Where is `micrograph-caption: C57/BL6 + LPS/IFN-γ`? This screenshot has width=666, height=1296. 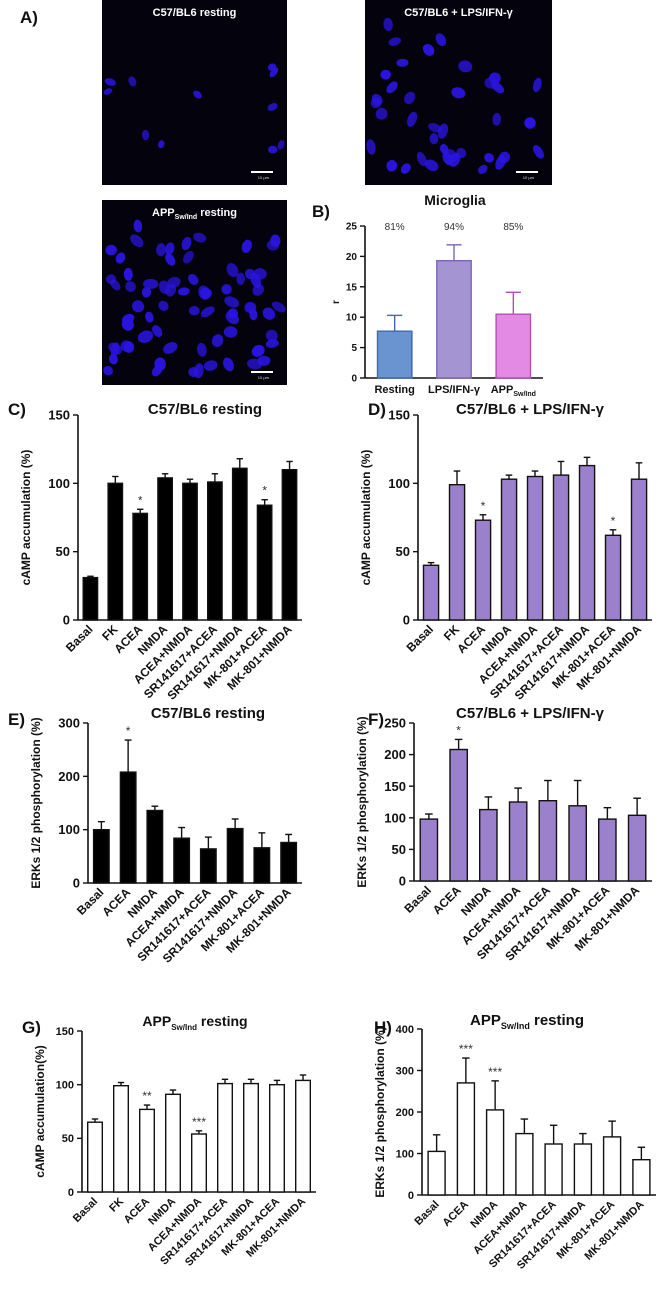 micrograph-caption: C57/BL6 + LPS/IFN-γ is located at coordinates (458, 13).